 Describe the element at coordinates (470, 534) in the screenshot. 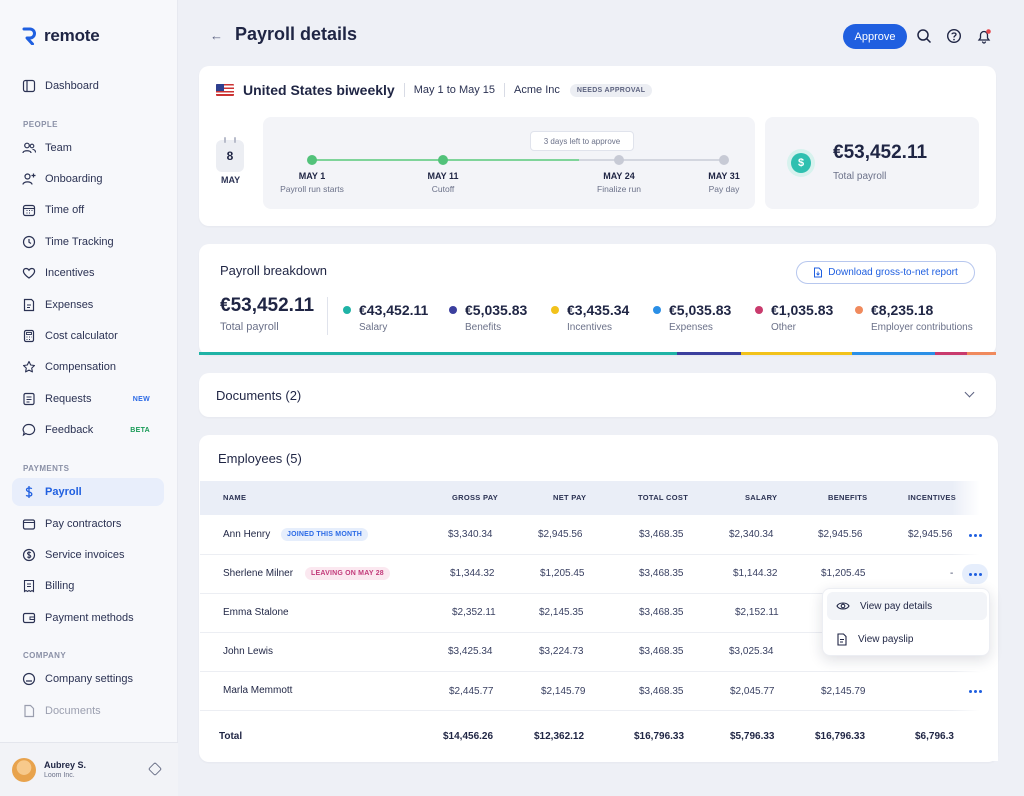

I see `gross-pay: $3,340.34` at that location.